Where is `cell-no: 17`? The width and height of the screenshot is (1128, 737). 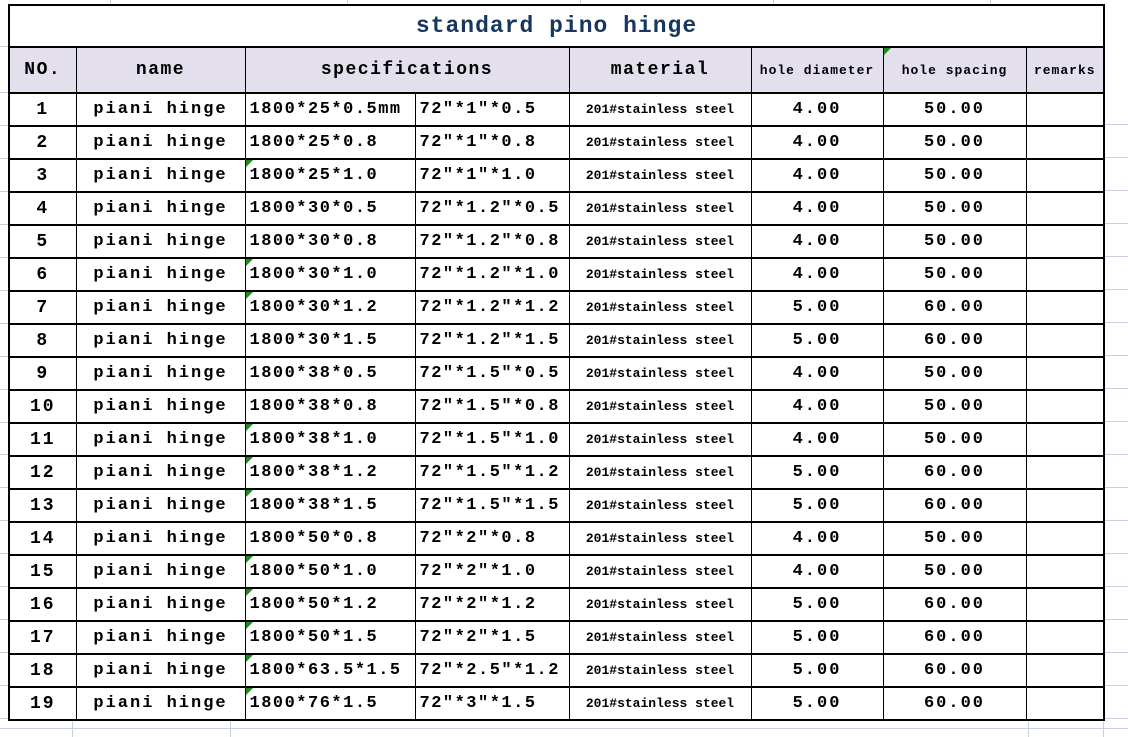
cell-no: 17 is located at coordinates (42, 637).